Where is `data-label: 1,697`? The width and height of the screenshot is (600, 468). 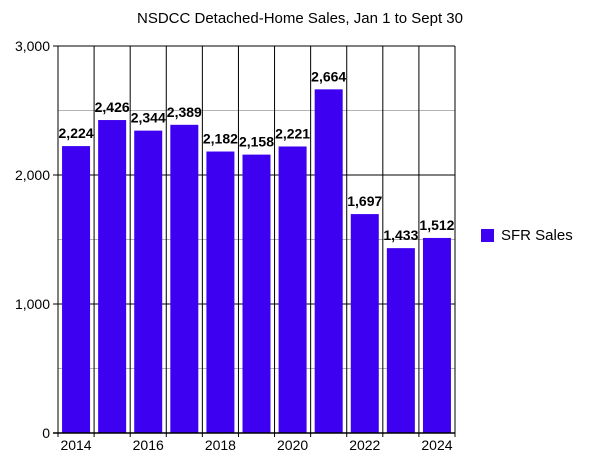 data-label: 1,697 is located at coordinates (364, 201).